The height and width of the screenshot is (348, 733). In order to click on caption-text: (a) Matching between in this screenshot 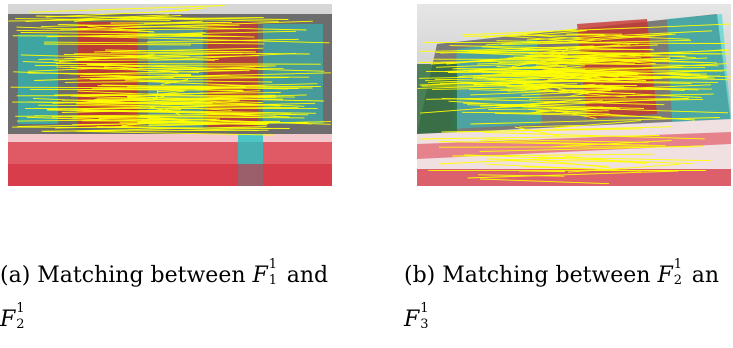, I will do `click(126, 275)`.